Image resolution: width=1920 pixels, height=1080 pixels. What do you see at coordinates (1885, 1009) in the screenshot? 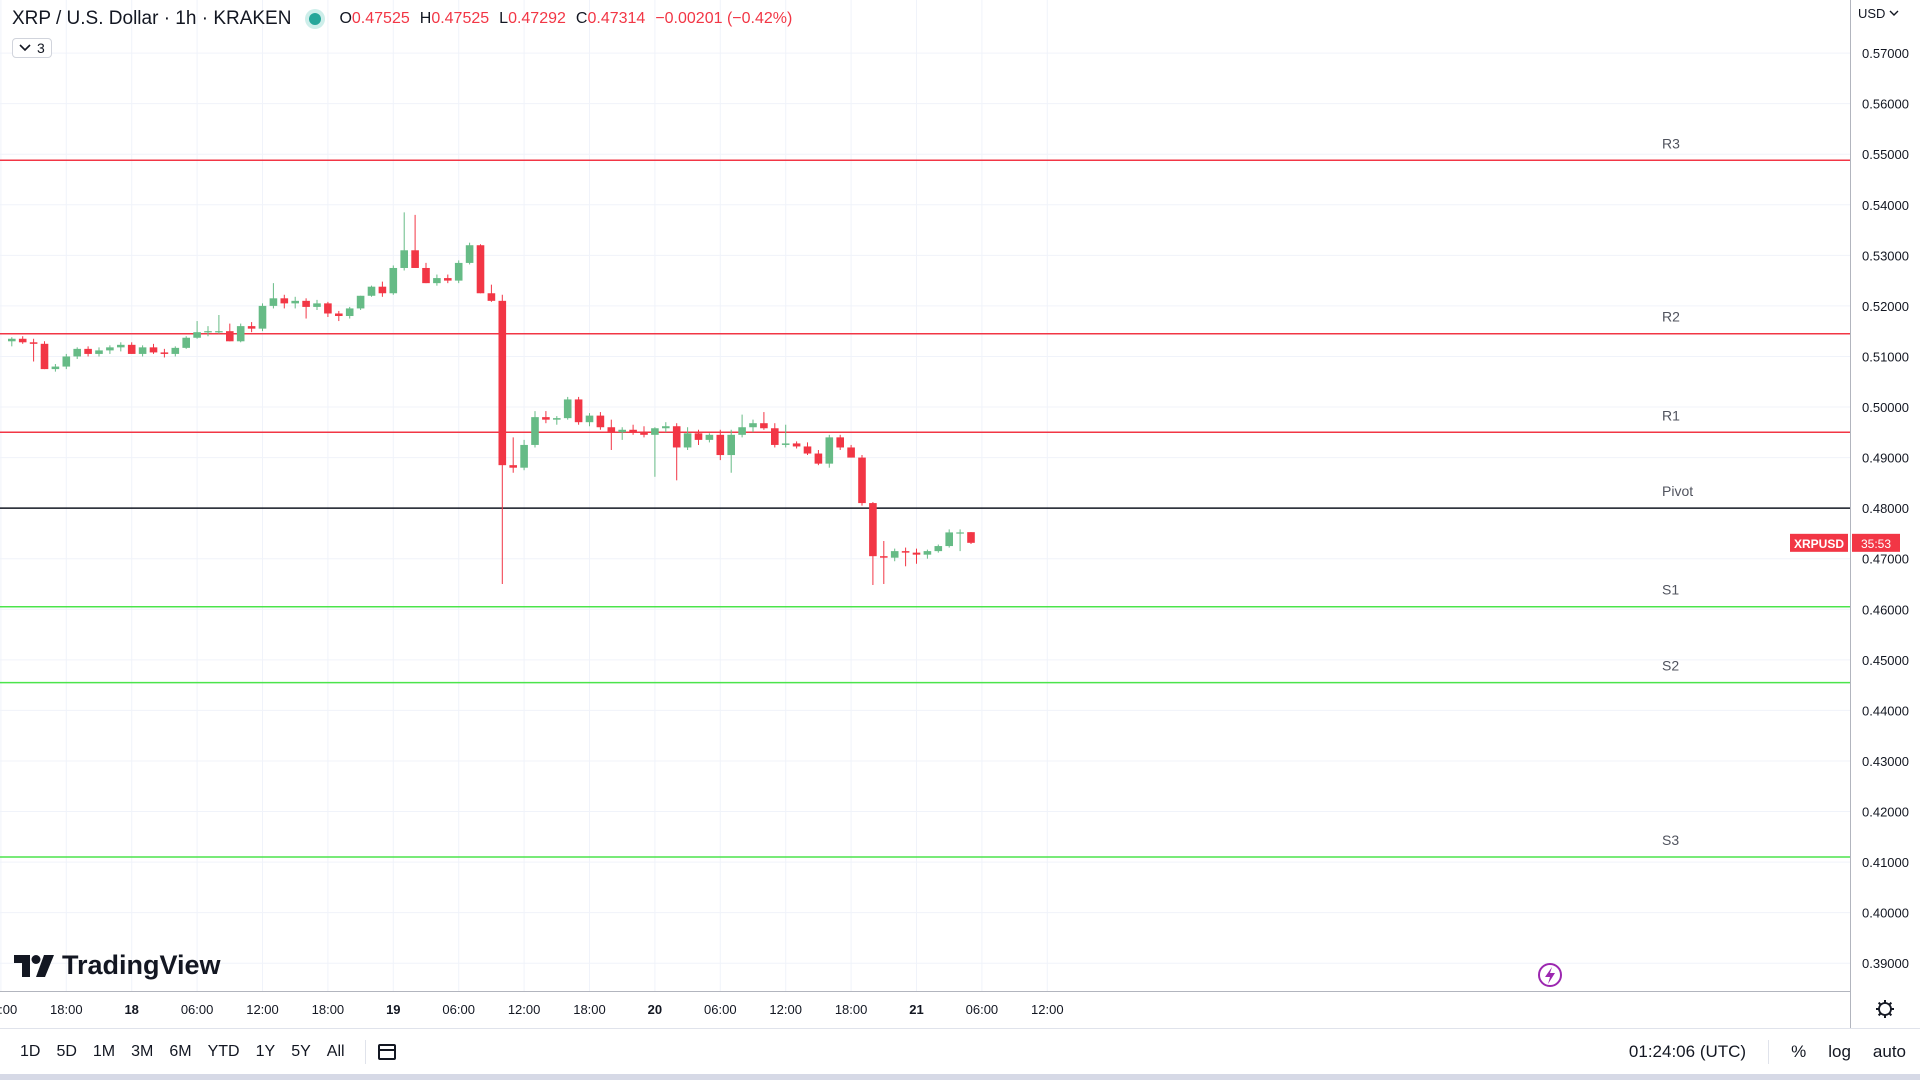
I see `gear-icon` at bounding box center [1885, 1009].